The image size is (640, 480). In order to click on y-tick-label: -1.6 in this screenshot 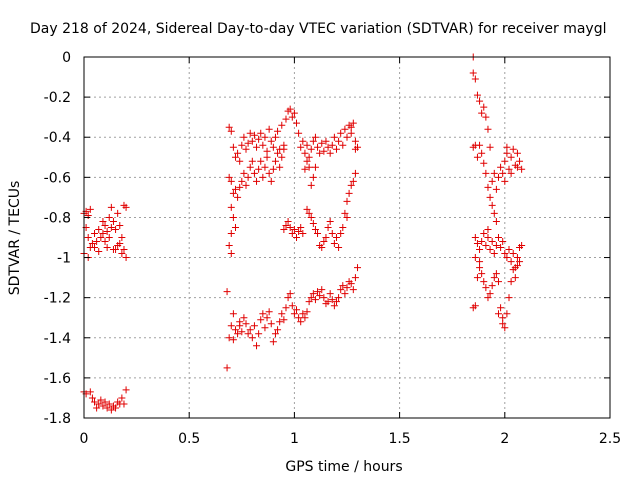, I will do `click(57, 379)`.